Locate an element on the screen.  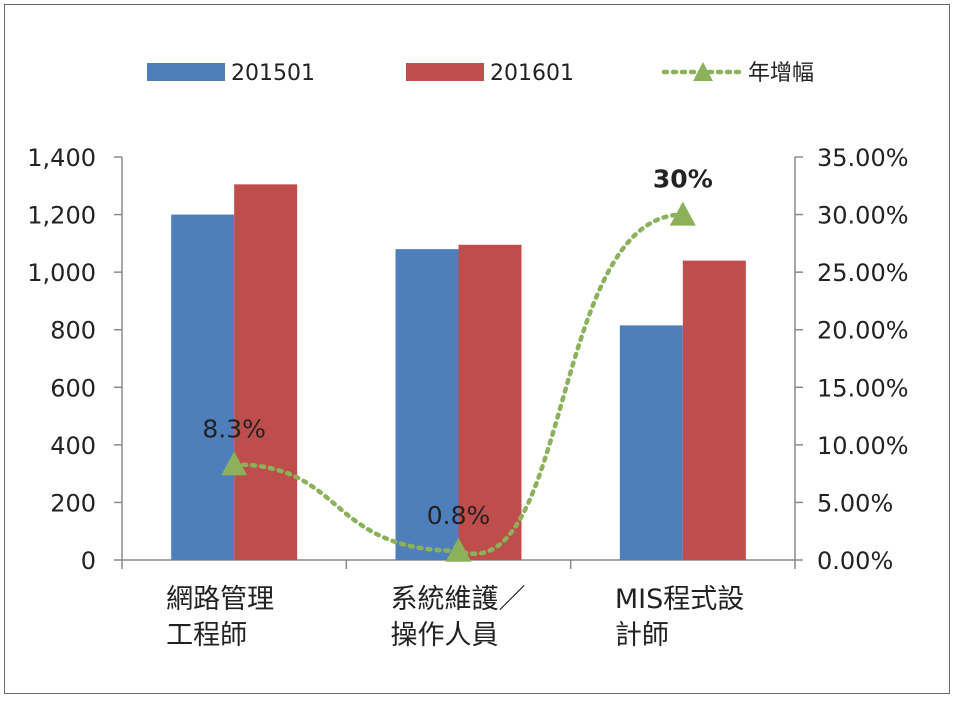
data-label: 0.8% is located at coordinates (459, 515).